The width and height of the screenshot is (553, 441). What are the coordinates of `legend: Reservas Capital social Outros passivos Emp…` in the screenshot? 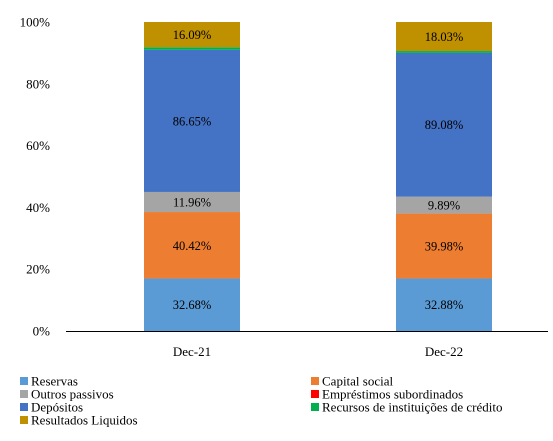 It's located at (261, 401).